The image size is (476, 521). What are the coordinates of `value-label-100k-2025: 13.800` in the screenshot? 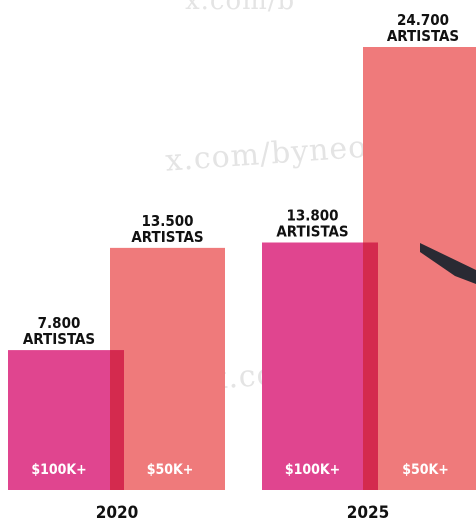 It's located at (312, 215).